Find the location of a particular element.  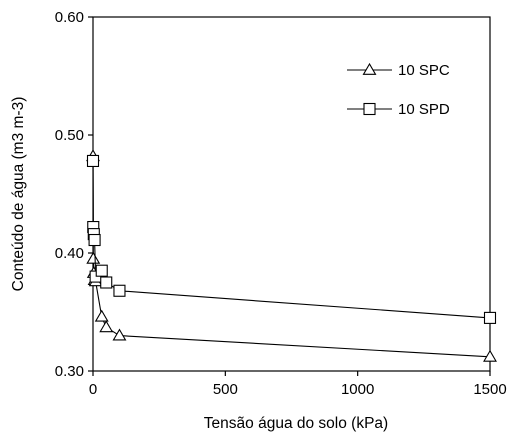

y-tick-label: 0.60 is located at coordinates (69, 17).